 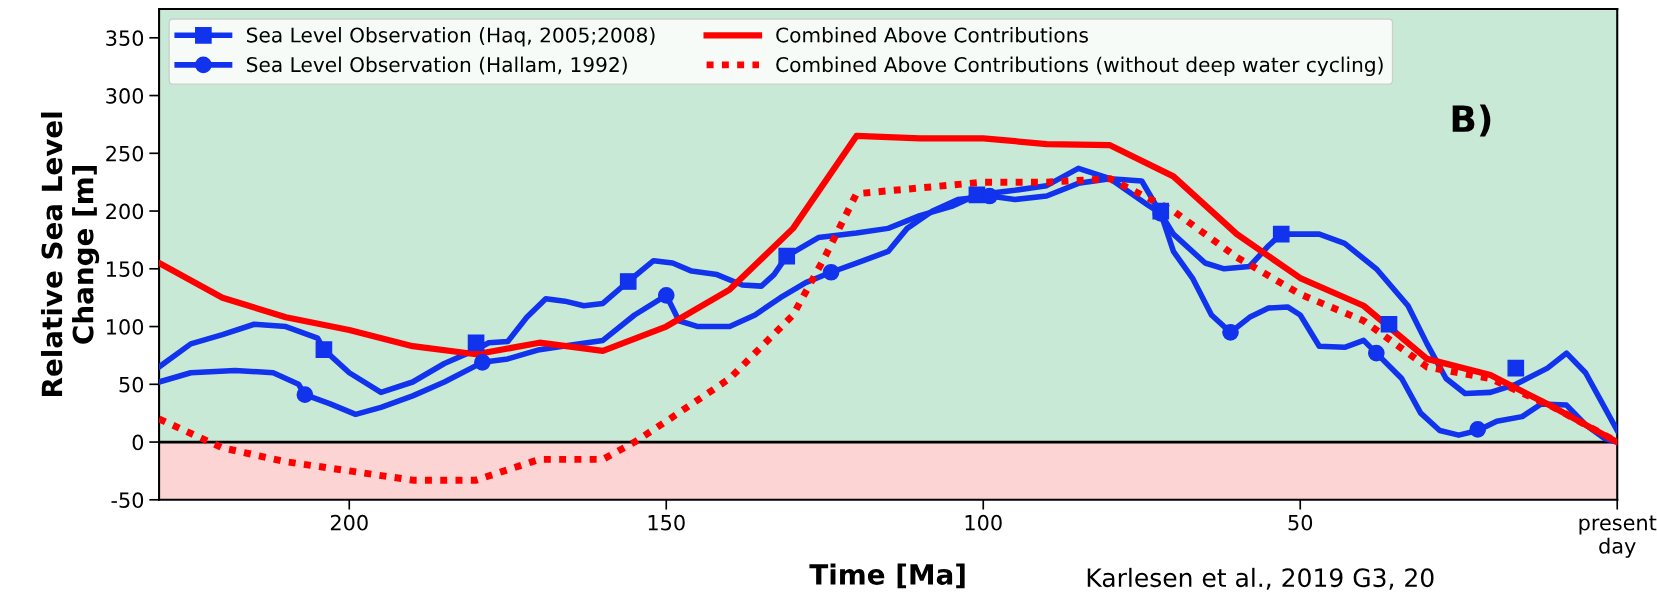 What do you see at coordinates (437, 65) in the screenshot?
I see `legend-label: Sea Level Observation (Hallam, 1992)` at bounding box center [437, 65].